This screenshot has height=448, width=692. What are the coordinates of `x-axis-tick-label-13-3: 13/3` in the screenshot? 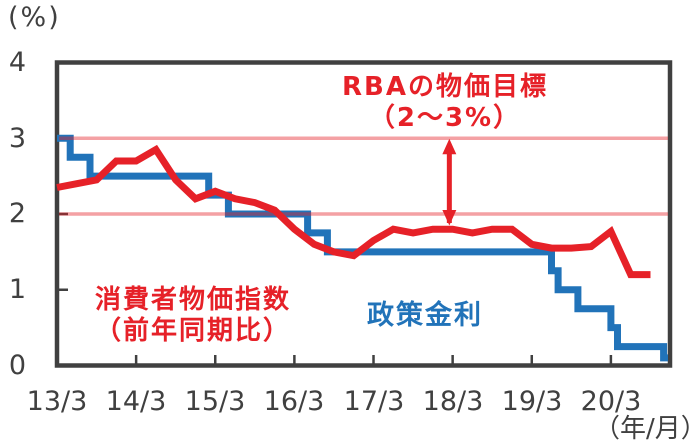 It's located at (57, 401).